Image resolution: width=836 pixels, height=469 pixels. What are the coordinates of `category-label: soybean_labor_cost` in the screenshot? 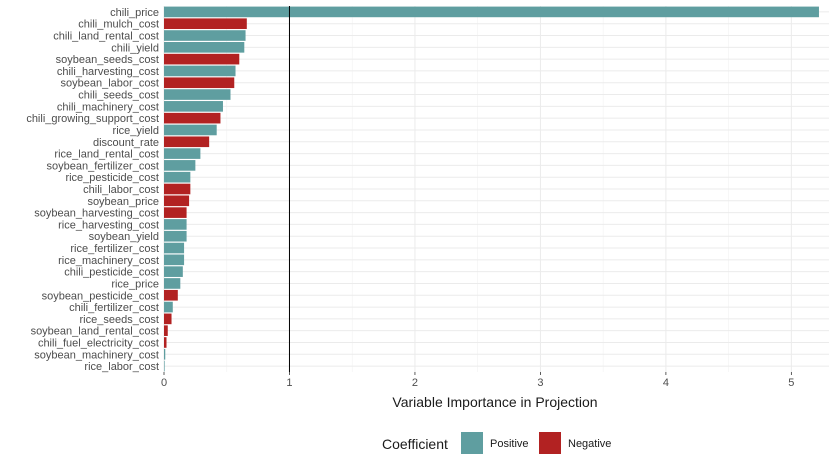 It's located at (110, 84).